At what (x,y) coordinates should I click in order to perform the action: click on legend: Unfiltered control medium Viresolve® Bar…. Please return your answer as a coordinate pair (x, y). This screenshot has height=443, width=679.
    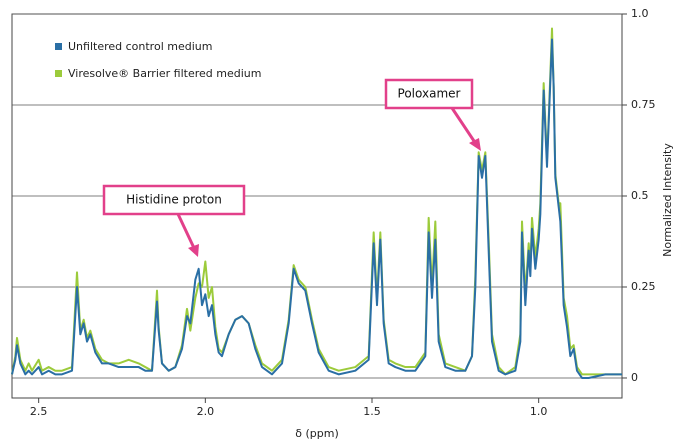
    Looking at the image, I should click on (158, 60).